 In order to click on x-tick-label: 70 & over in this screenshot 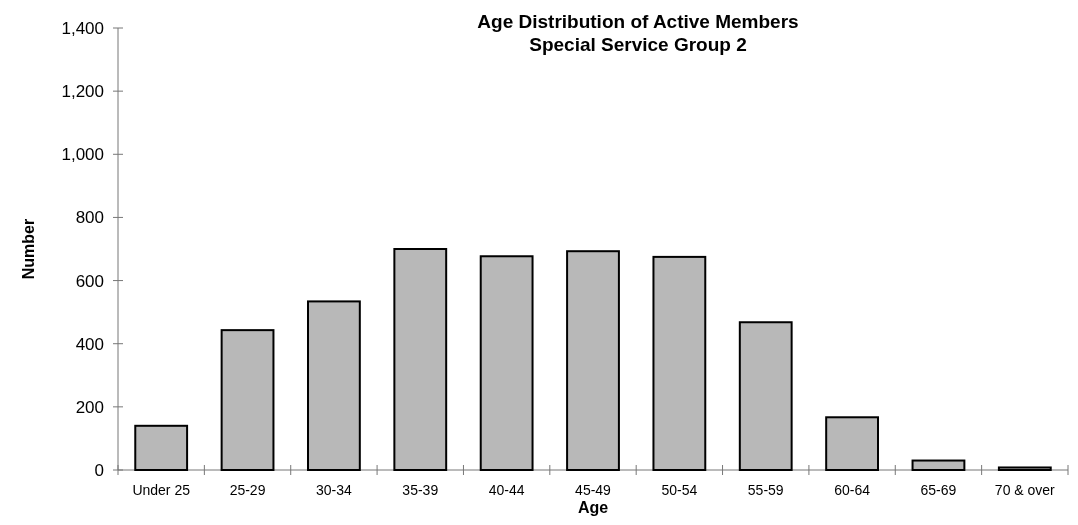, I will do `click(1025, 490)`.